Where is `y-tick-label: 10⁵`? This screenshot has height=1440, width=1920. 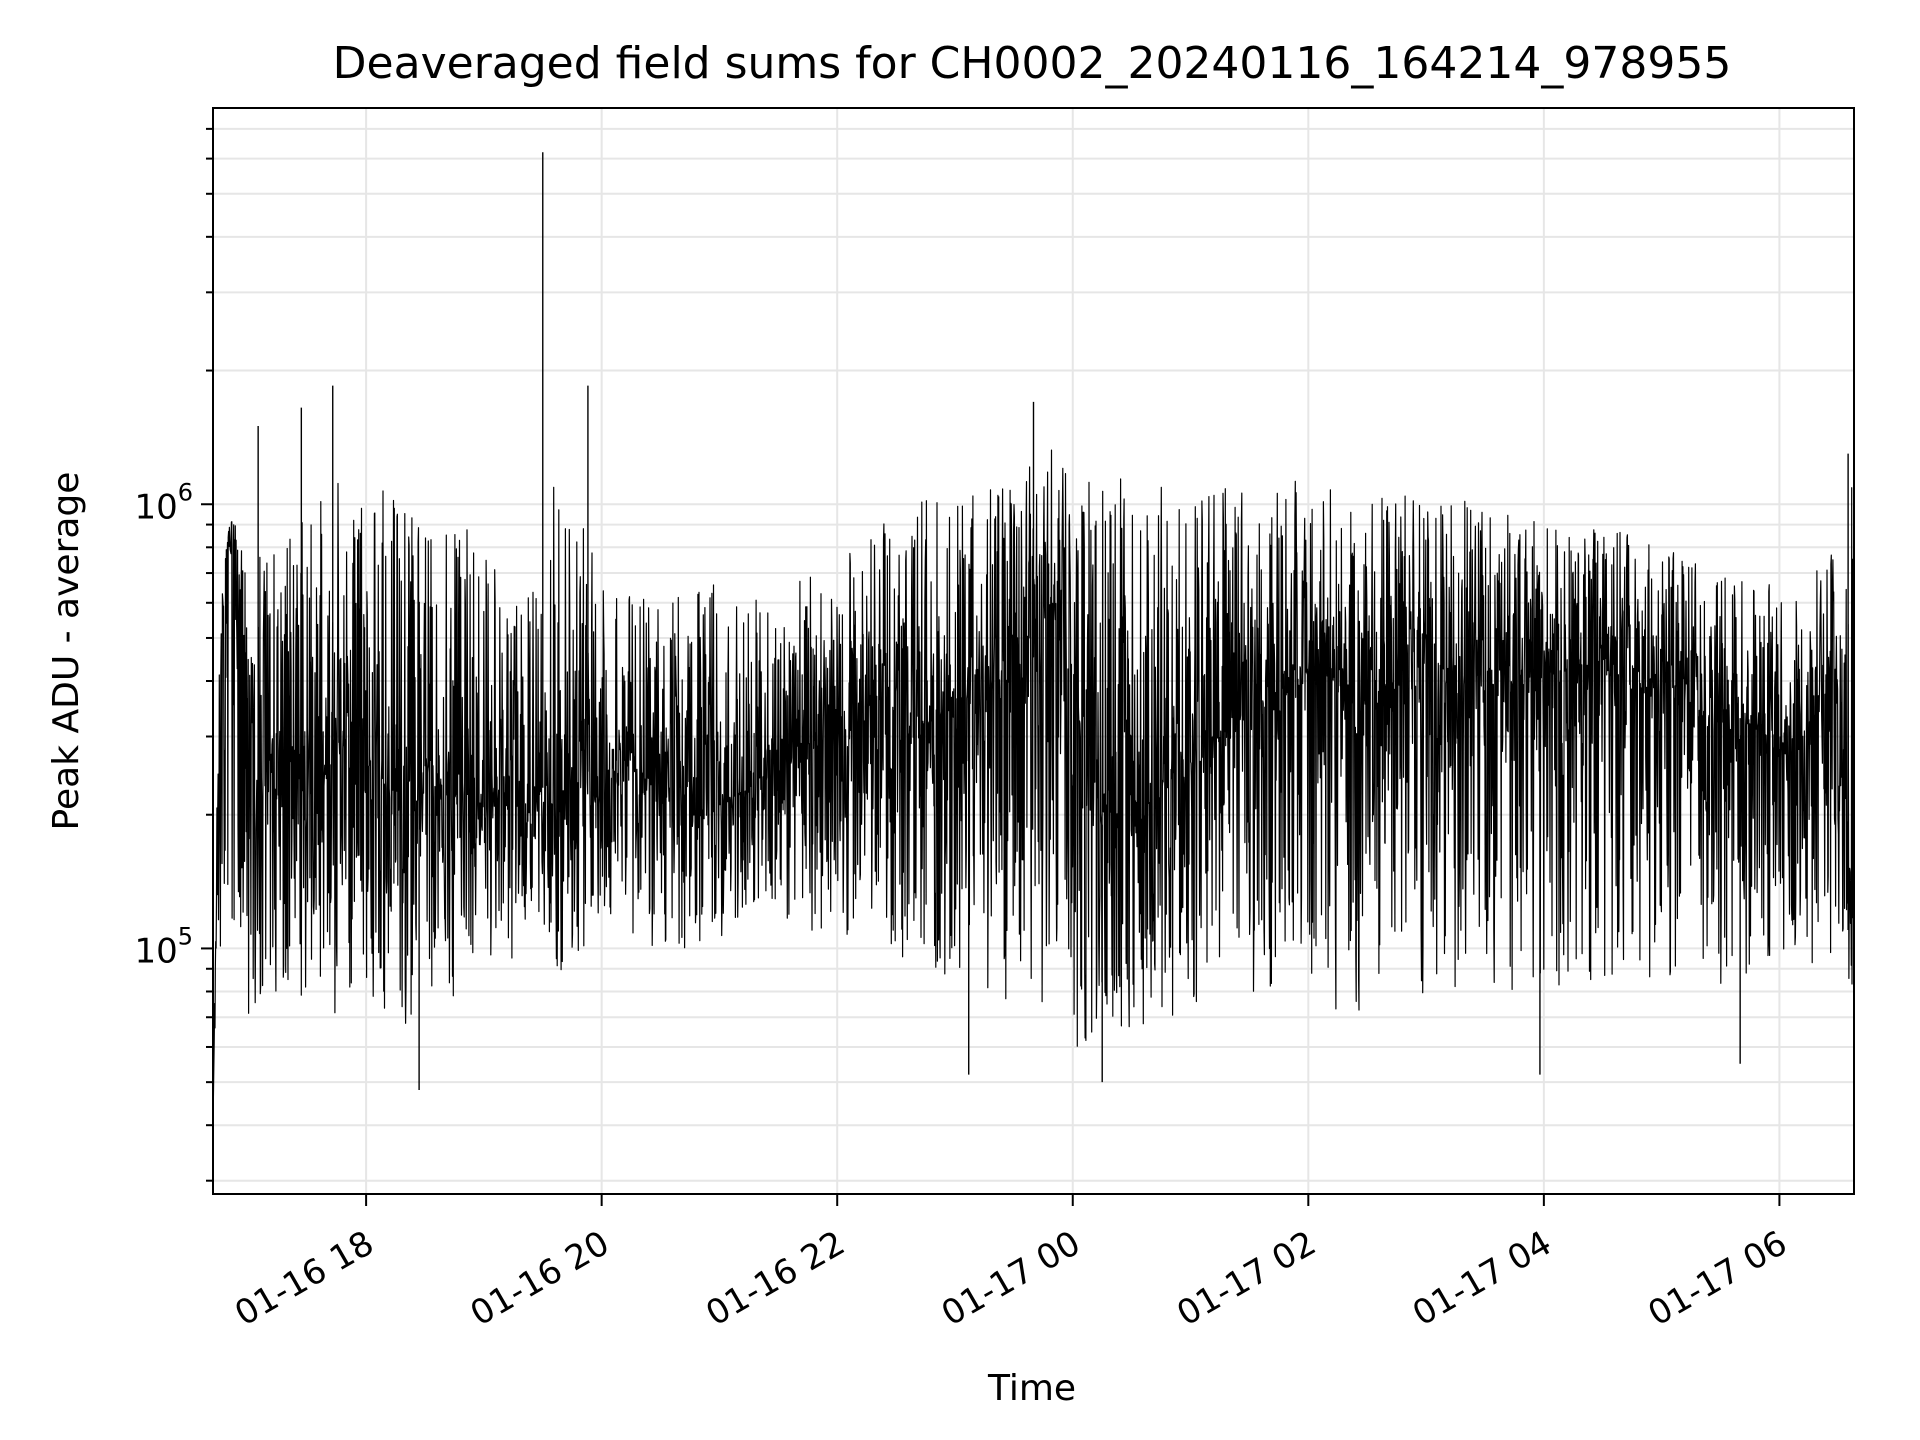 y-tick-label: 10⁵ is located at coordinates (163, 946).